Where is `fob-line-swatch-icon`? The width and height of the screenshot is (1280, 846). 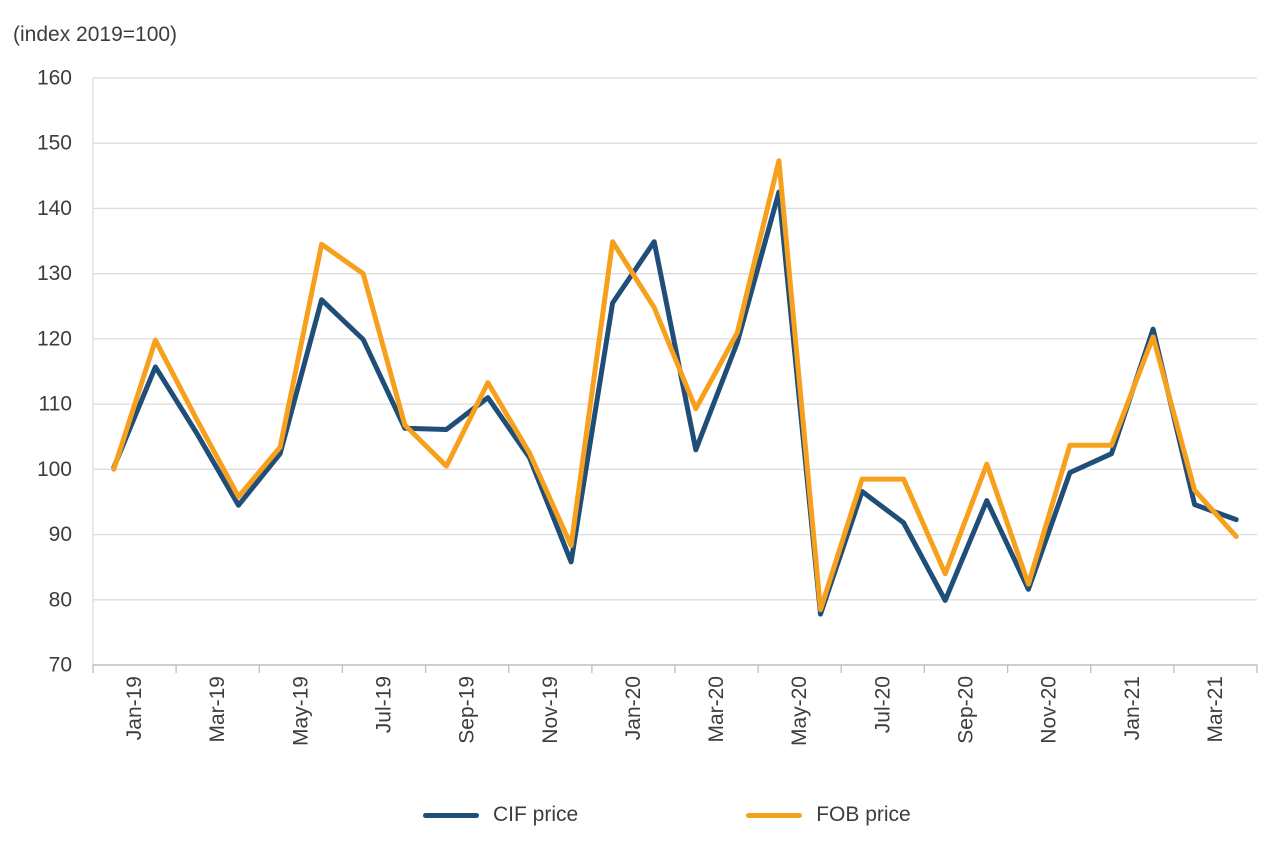 fob-line-swatch-icon is located at coordinates (774, 815).